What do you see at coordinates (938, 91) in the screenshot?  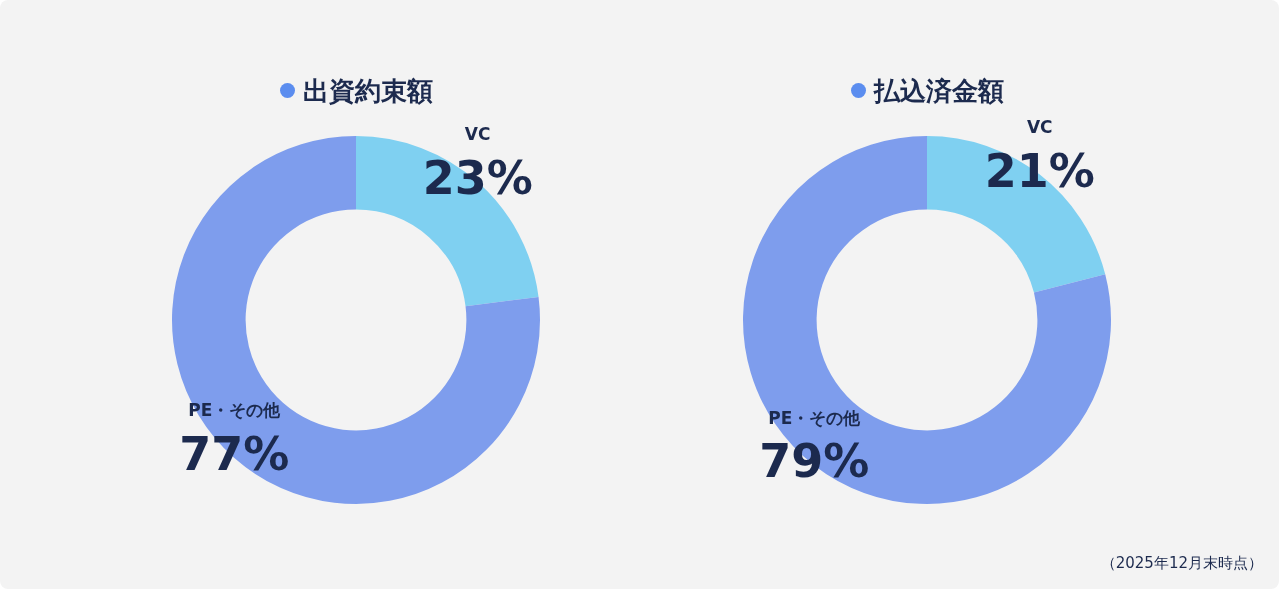 I see `chart-title: 払込済金額` at bounding box center [938, 91].